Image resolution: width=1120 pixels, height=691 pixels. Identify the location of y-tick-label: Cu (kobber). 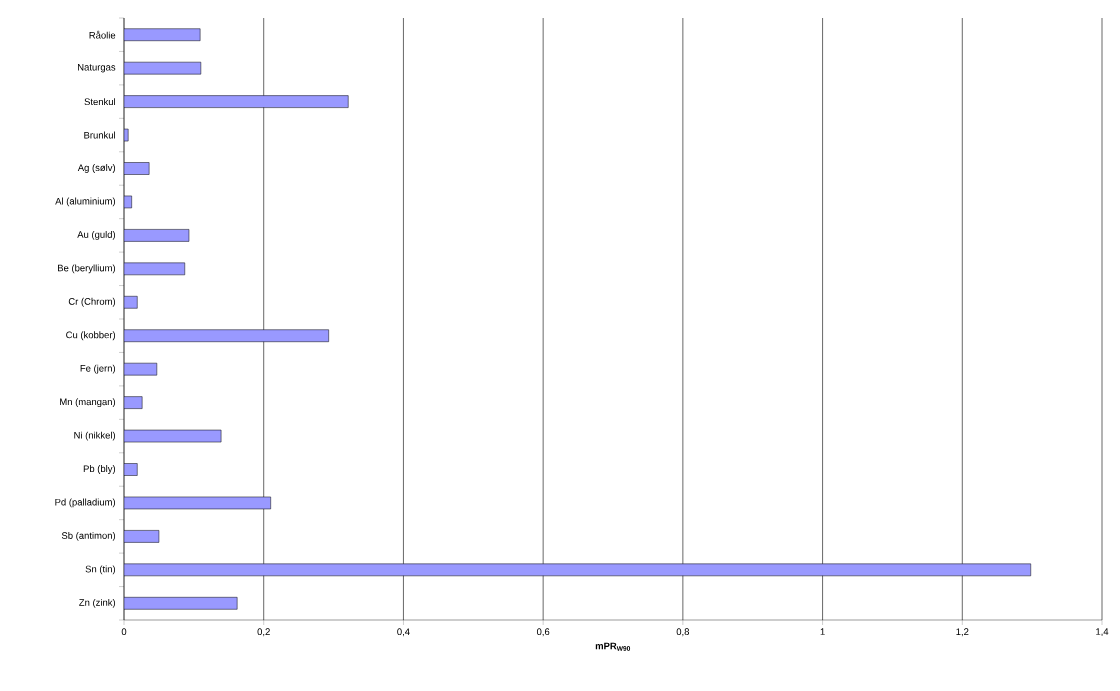
(91, 336).